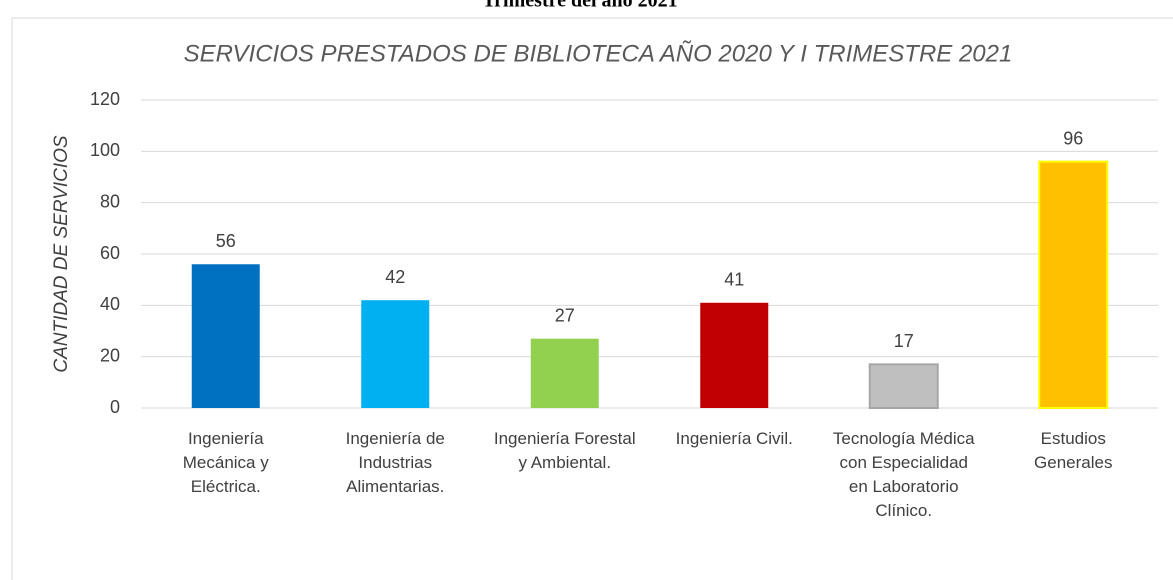  Describe the element at coordinates (225, 462) in the screenshot. I see `x-tick-label: Ingeniería Mecánica y Eléctrica.` at that location.